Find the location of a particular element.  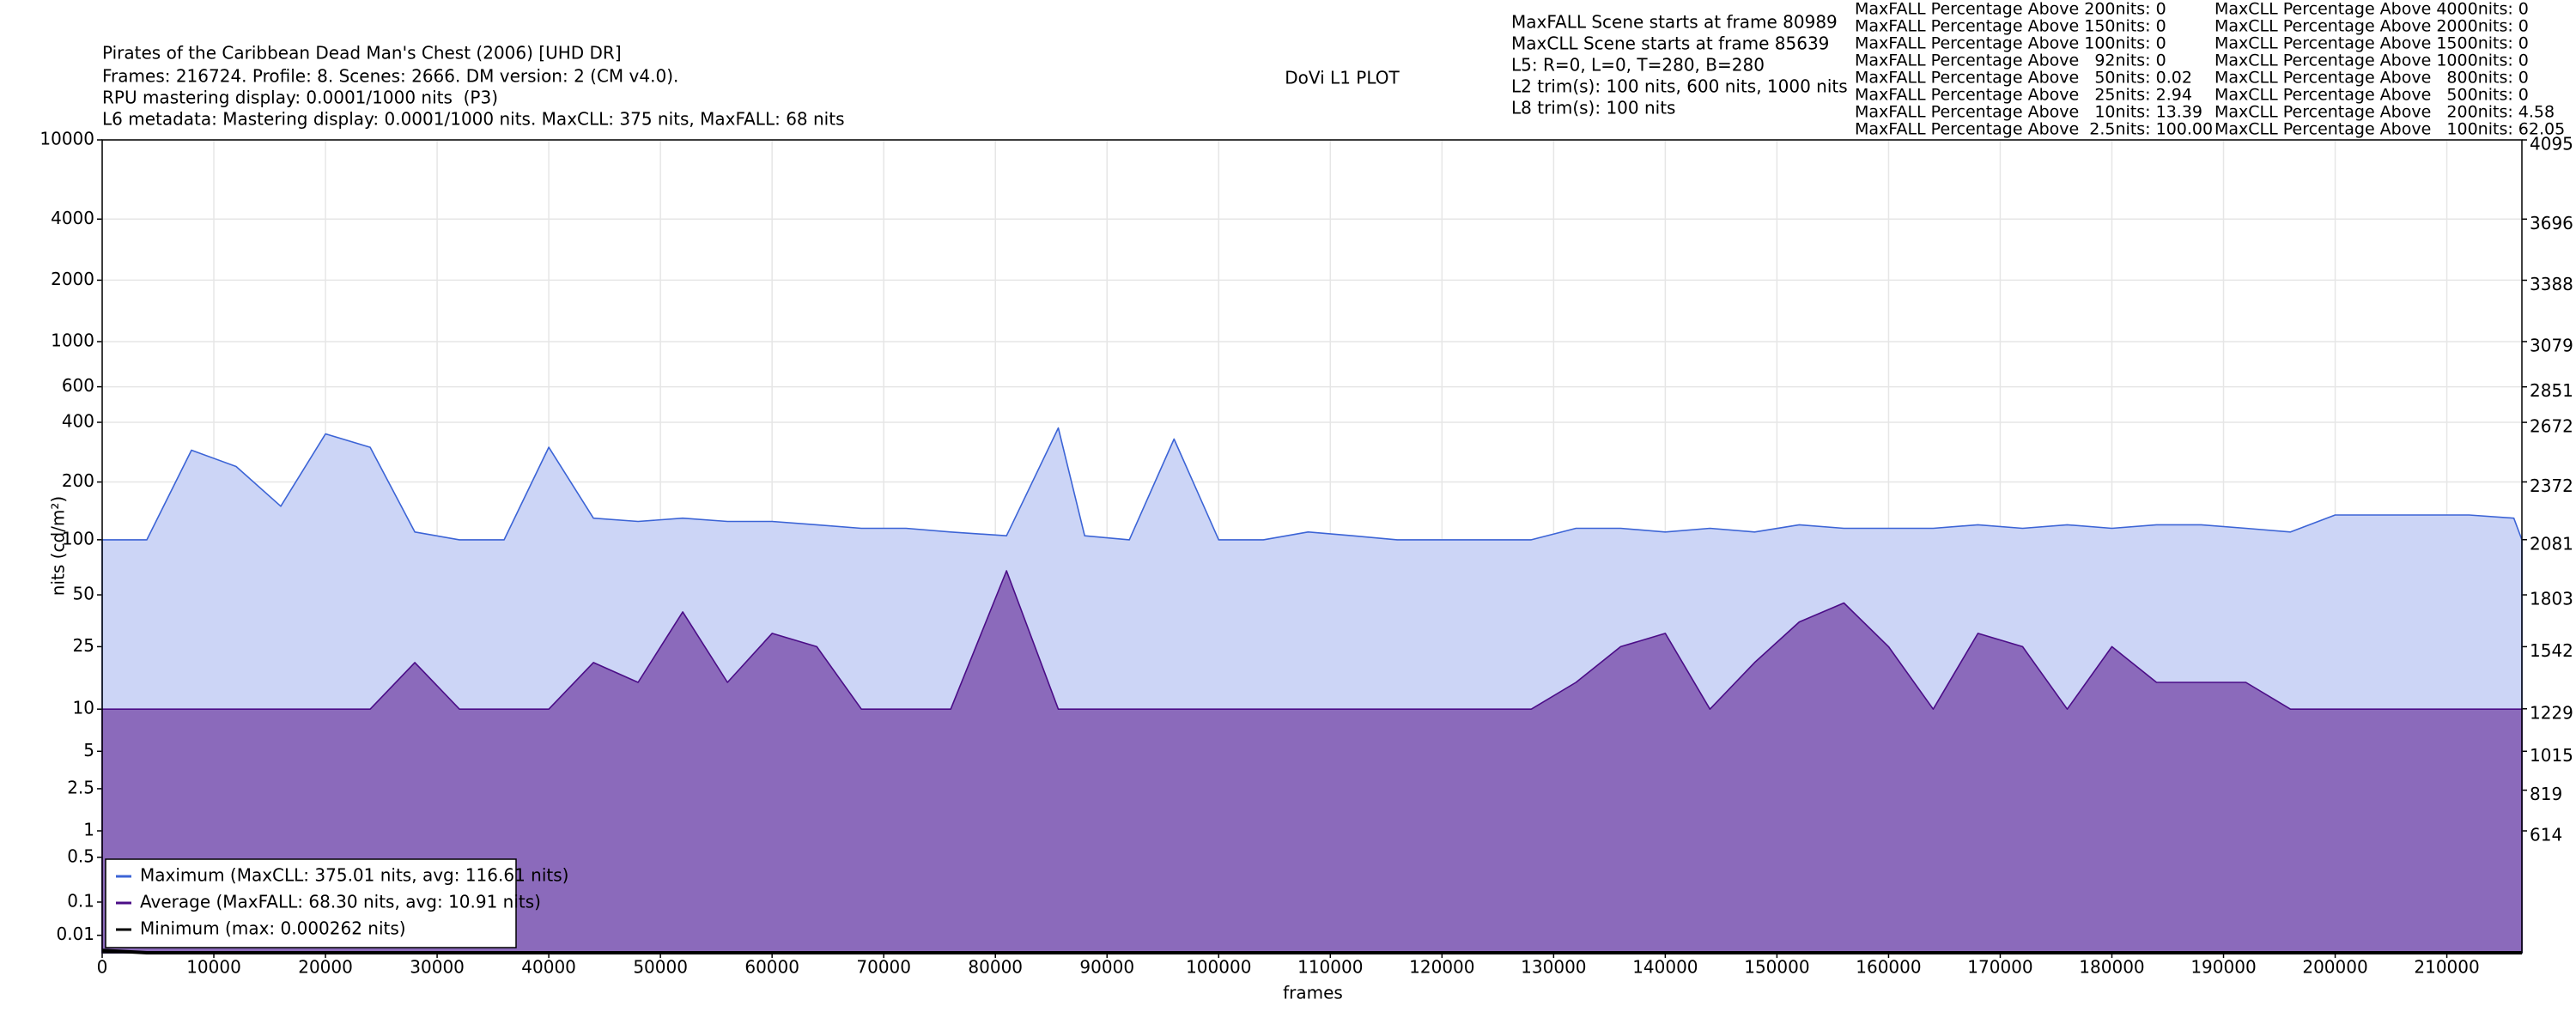

x-tick-label: 140000 is located at coordinates (1665, 967).